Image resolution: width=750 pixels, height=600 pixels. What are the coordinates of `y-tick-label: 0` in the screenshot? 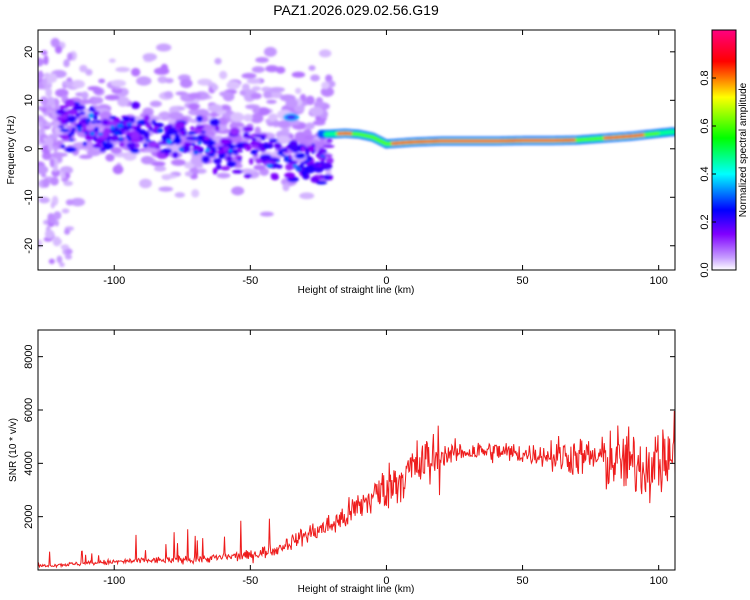 It's located at (29, 149).